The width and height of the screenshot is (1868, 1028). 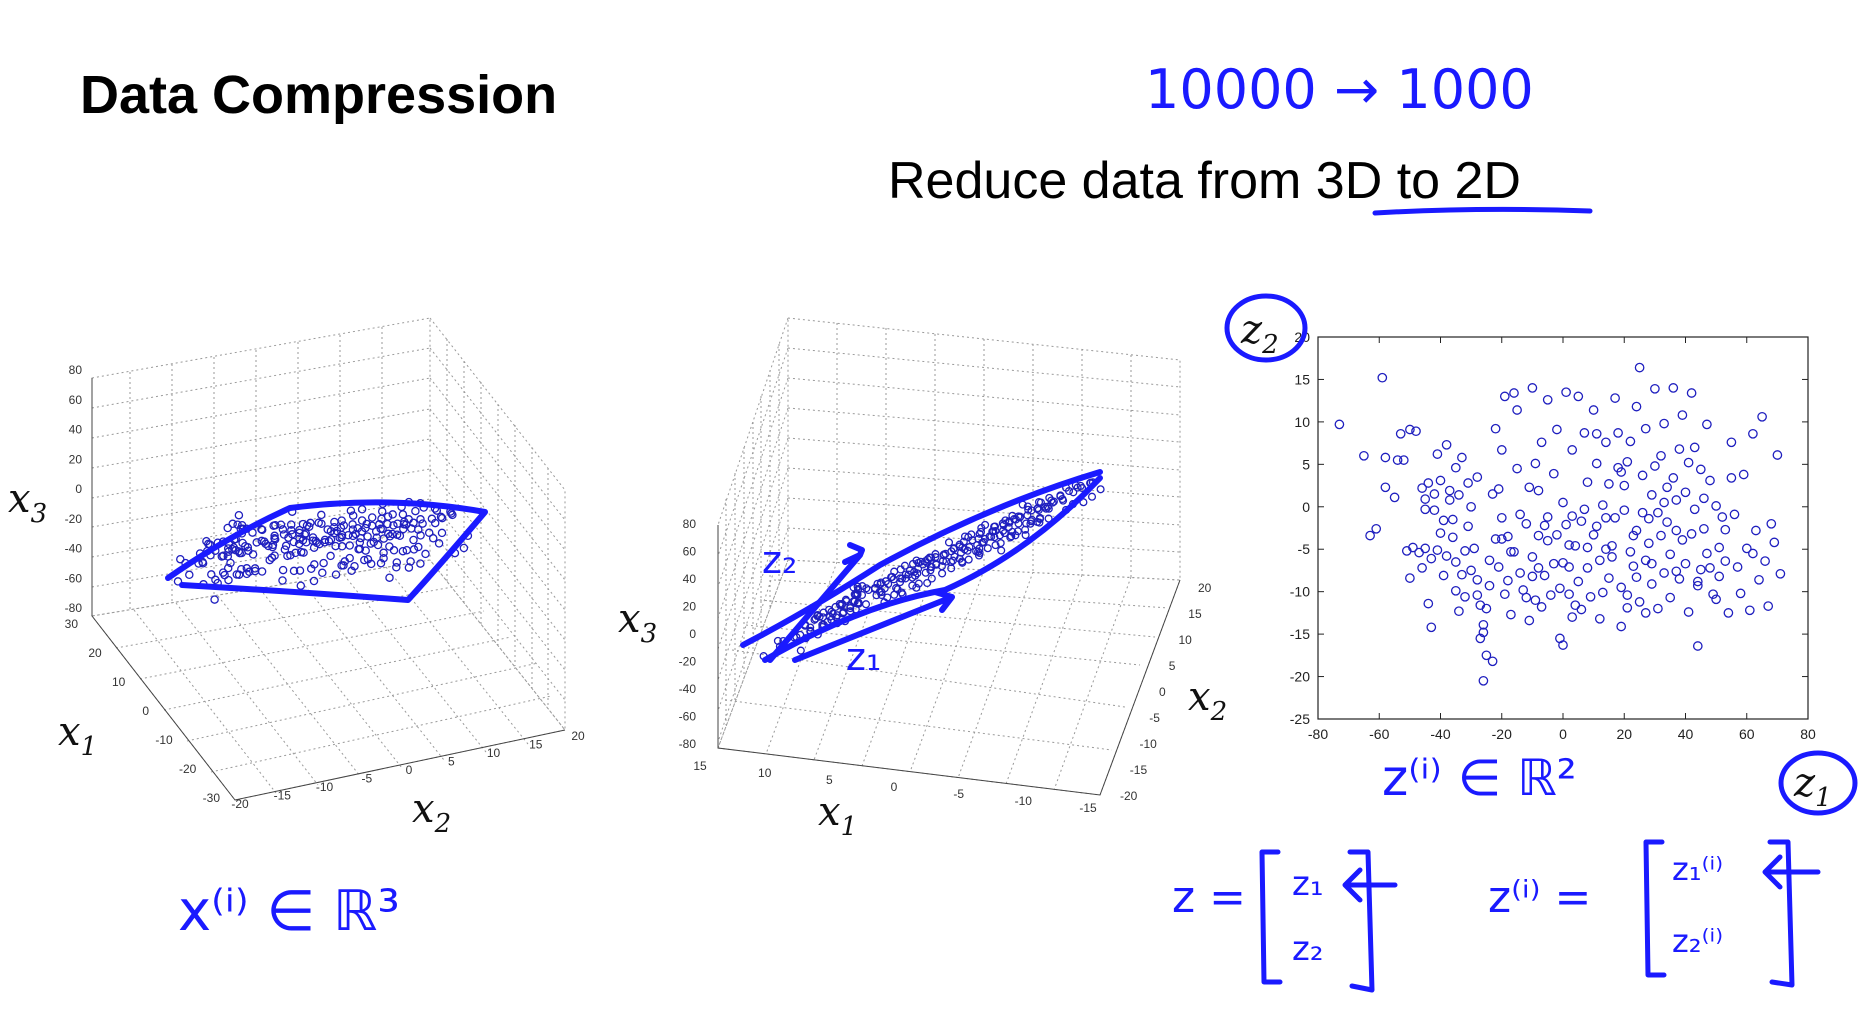 What do you see at coordinates (1302, 379) in the screenshot?
I see `plot-2d-y-tick-label: 15` at bounding box center [1302, 379].